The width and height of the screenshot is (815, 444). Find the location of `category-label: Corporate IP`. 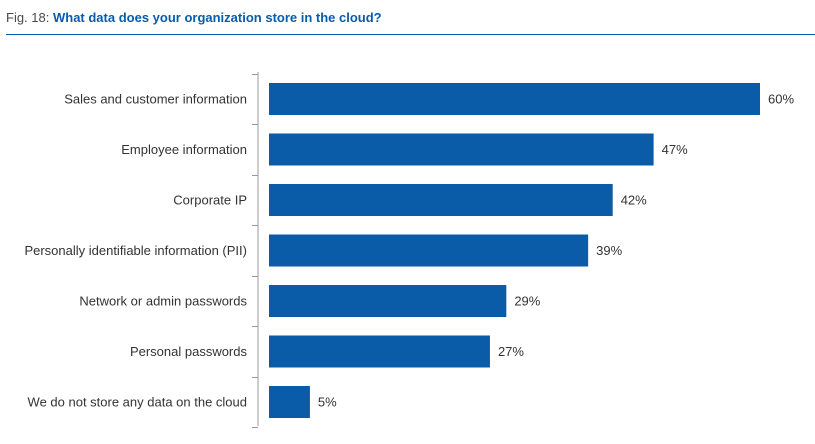

category-label: Corporate IP is located at coordinates (210, 200).